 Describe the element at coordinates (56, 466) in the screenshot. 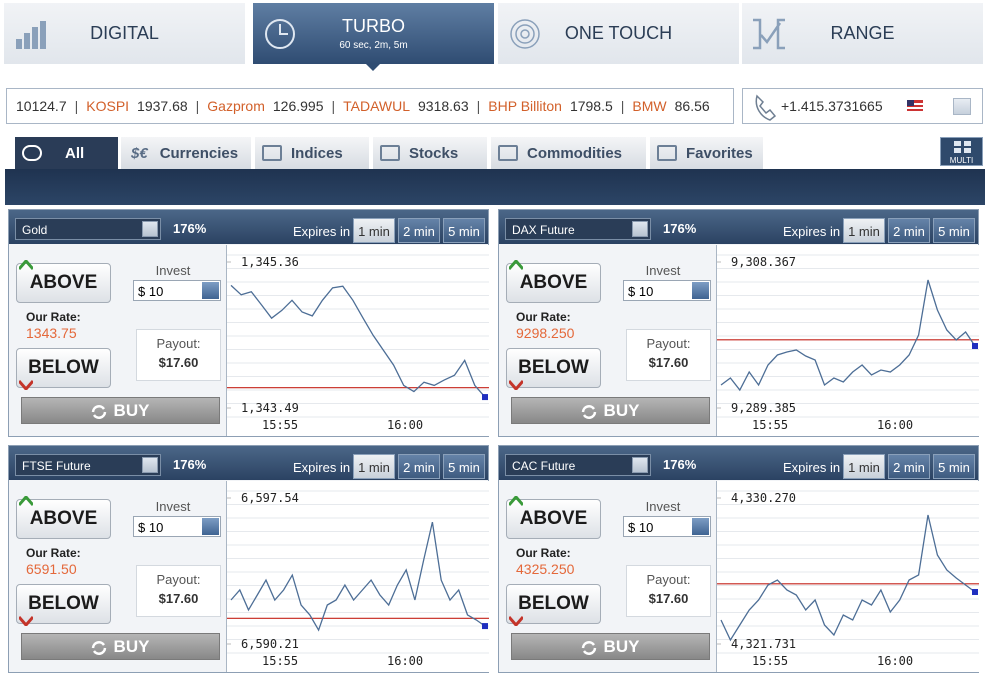

I see `asset-name: FTSE Future` at that location.